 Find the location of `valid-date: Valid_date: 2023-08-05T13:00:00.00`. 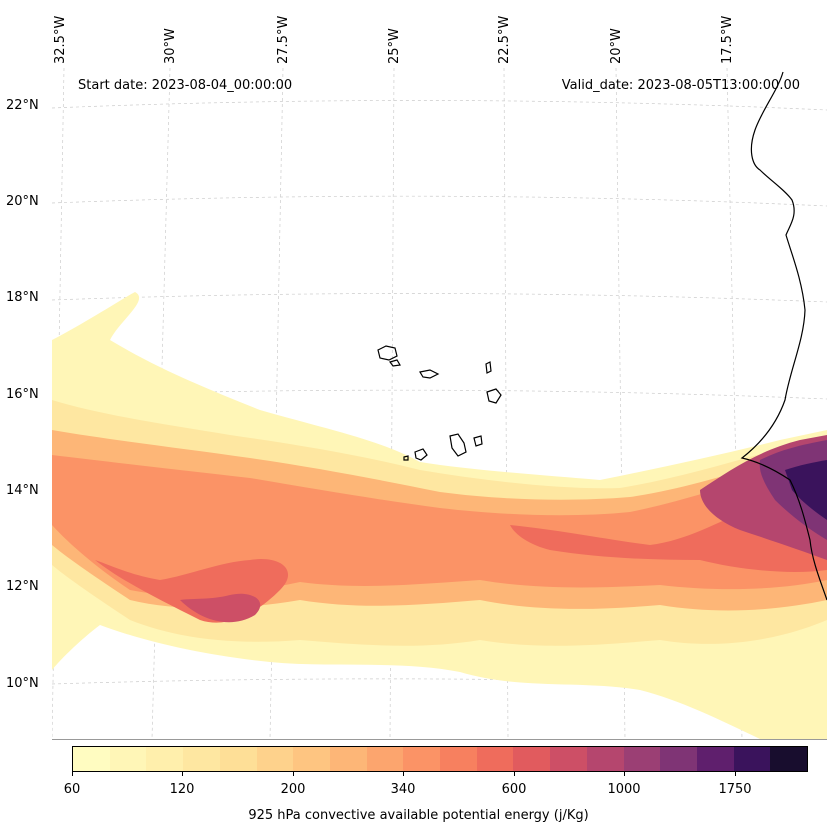

valid-date: Valid_date: 2023-08-05T13:00:00.00 is located at coordinates (680, 85).